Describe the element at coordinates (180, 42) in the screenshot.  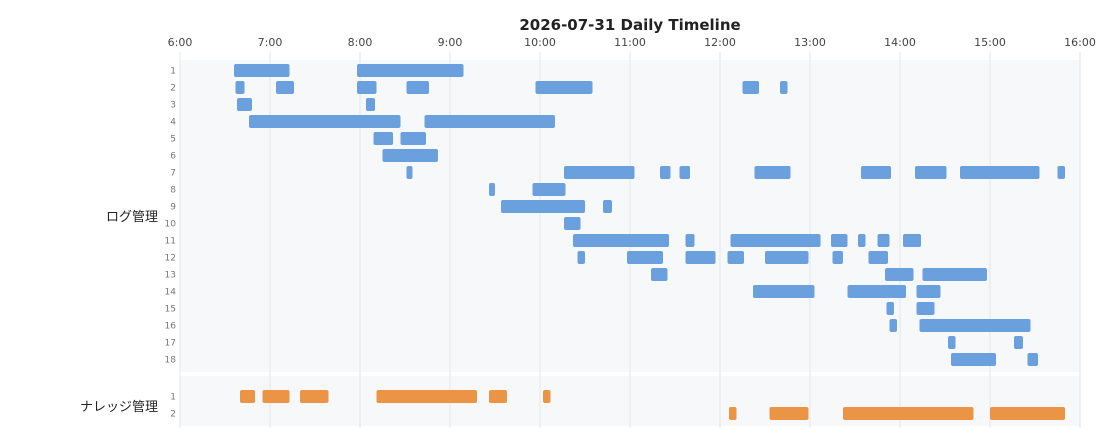
I see `x-tick-label: 6:00` at that location.